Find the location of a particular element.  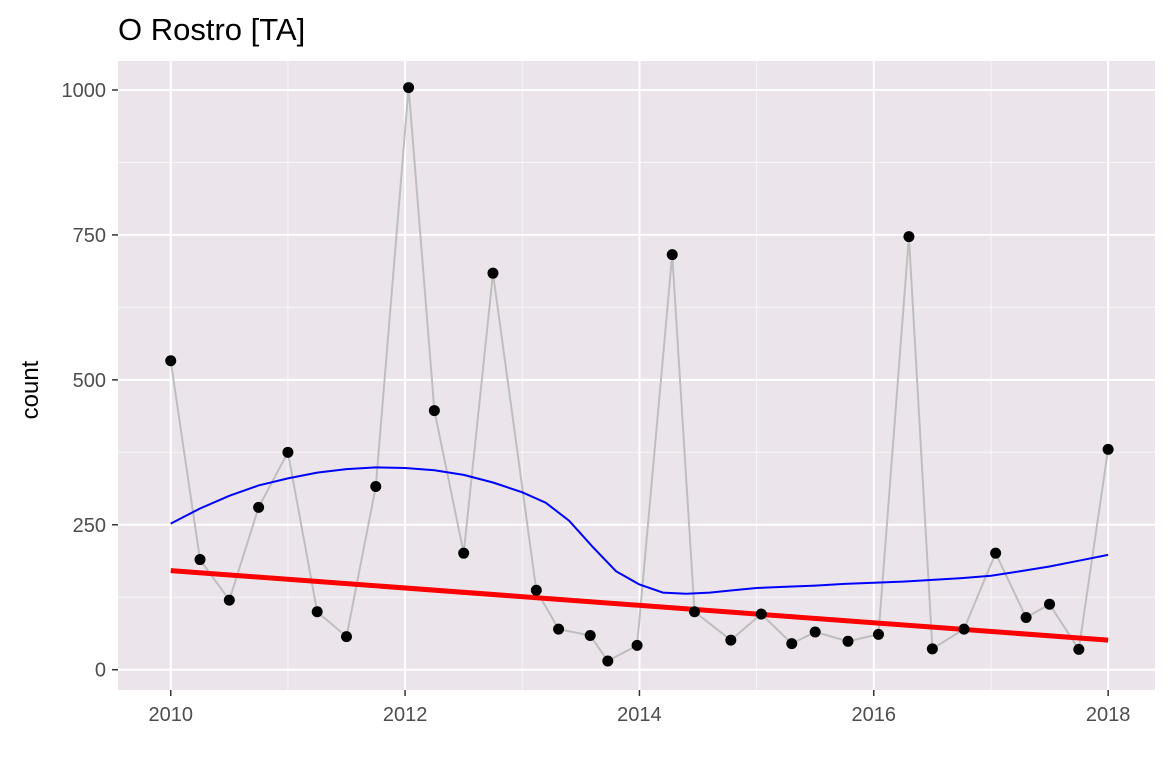

trend-line is located at coordinates (639, 605).